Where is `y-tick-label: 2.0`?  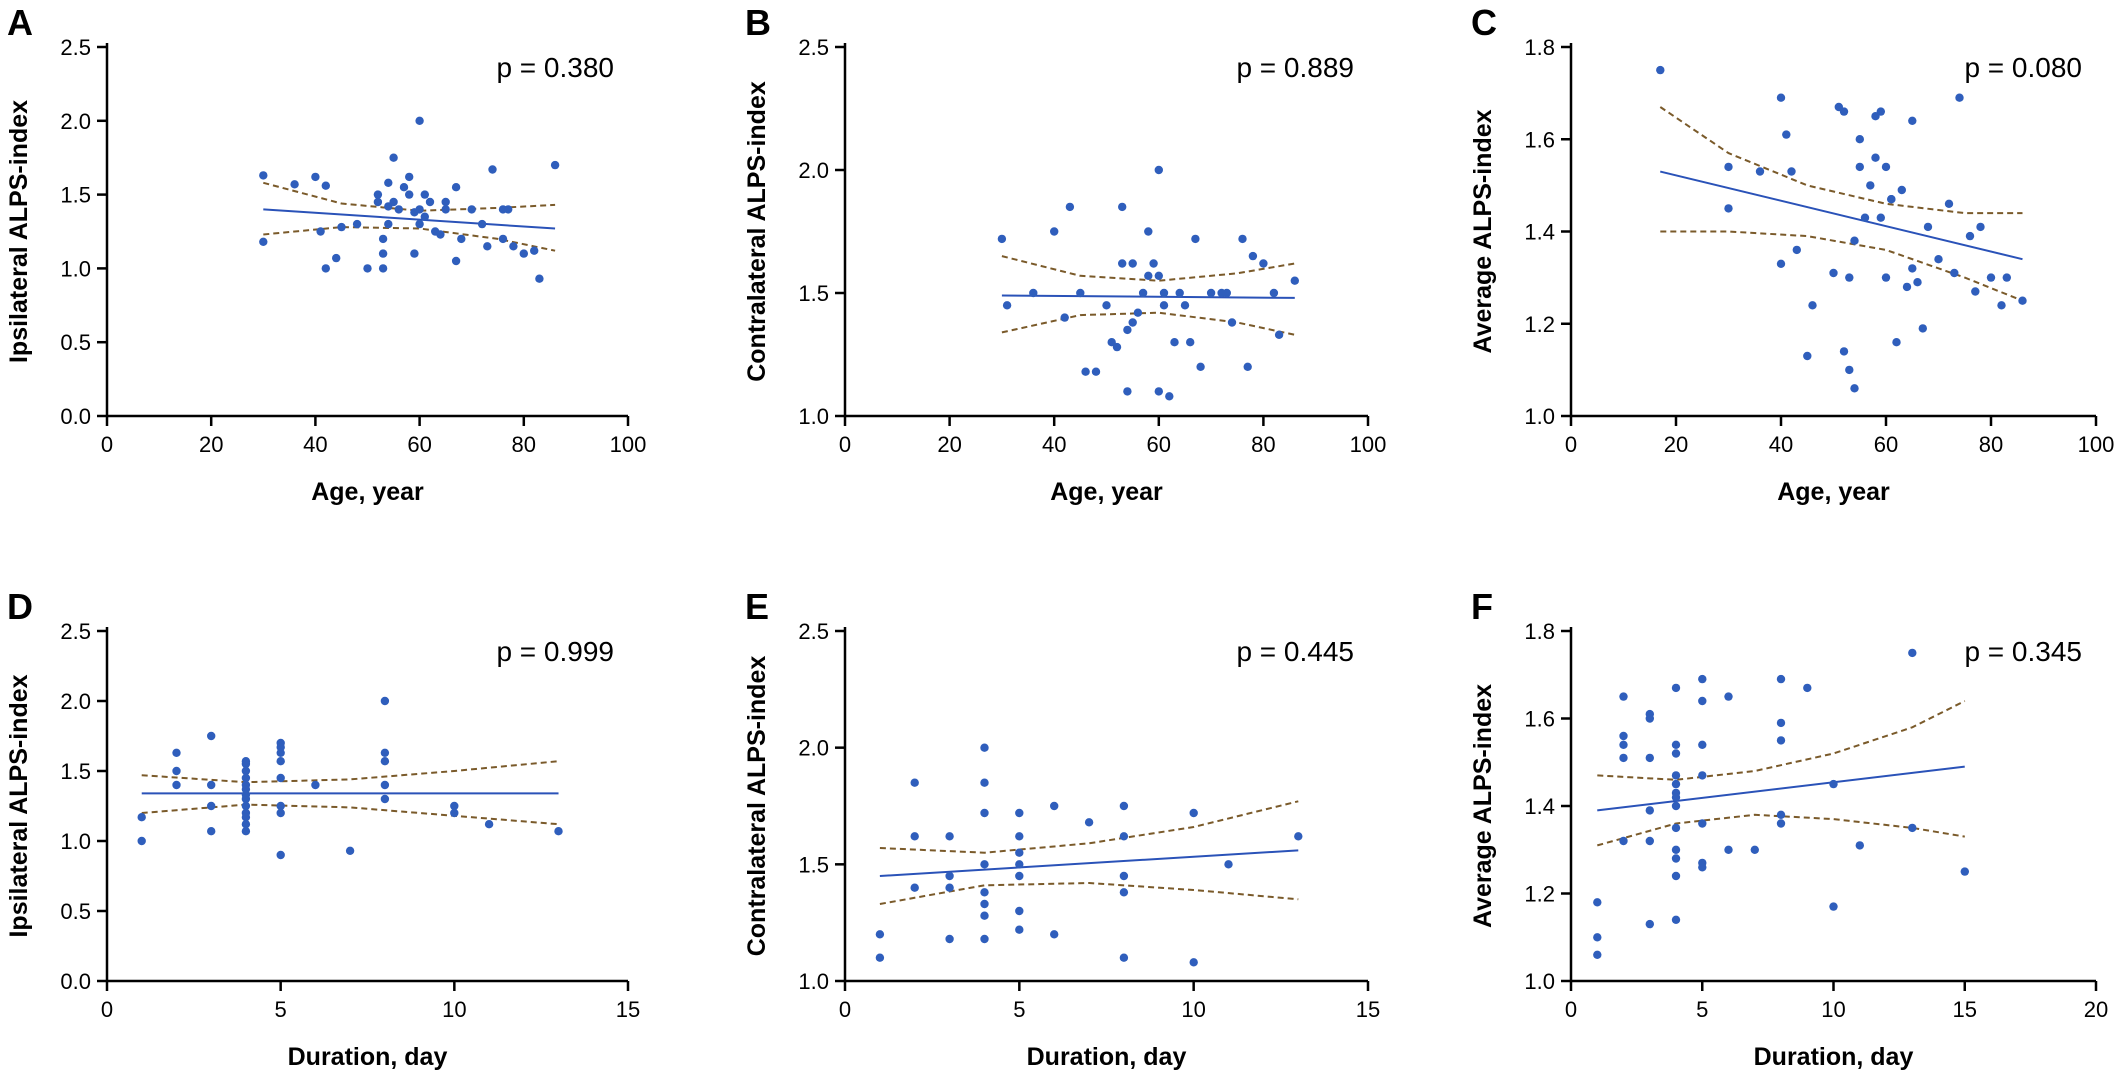 y-tick-label: 2.0 is located at coordinates (75, 121).